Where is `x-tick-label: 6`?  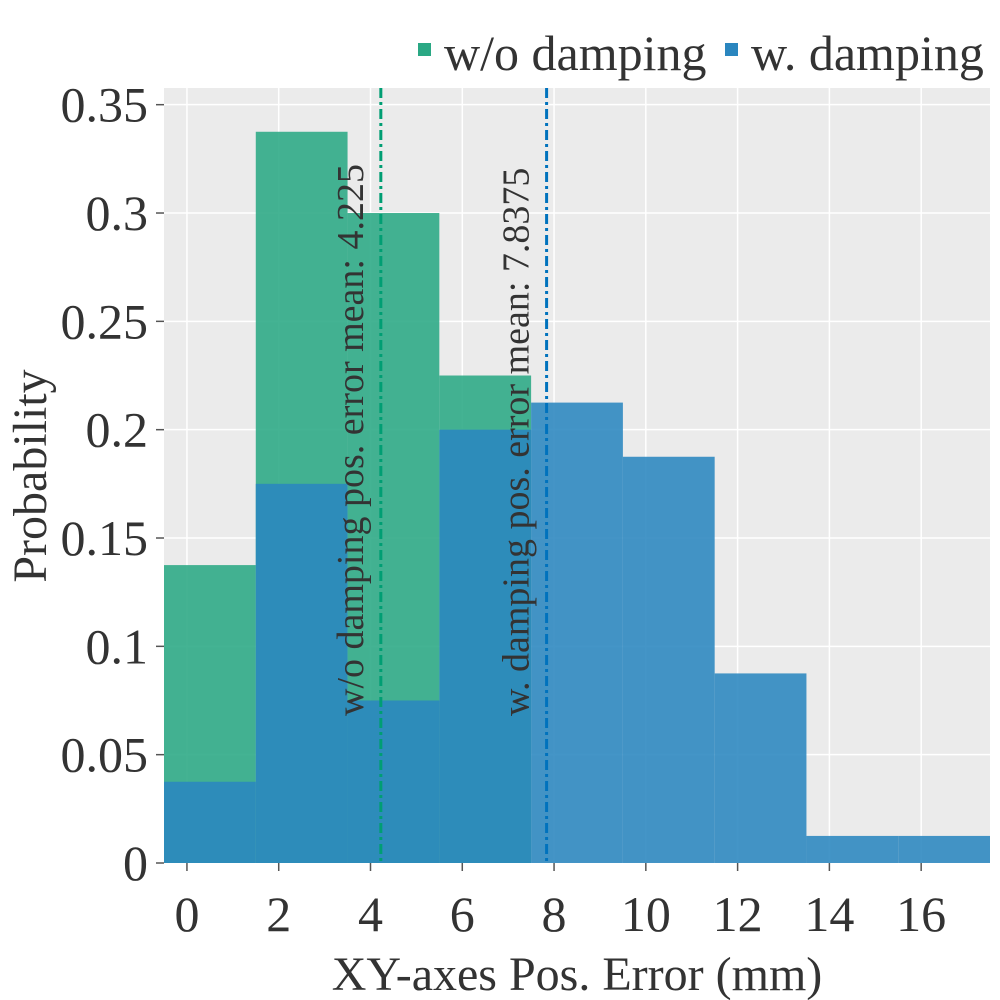 x-tick-label: 6 is located at coordinates (462, 914).